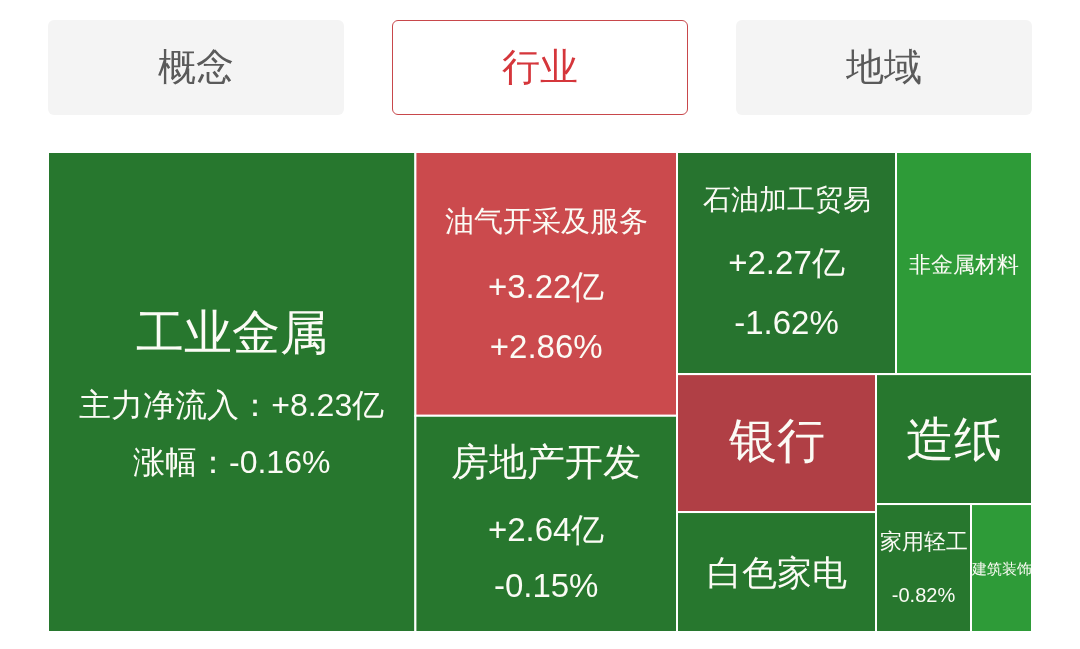  I want to click on category-label: 非金属材料, so click(964, 264).